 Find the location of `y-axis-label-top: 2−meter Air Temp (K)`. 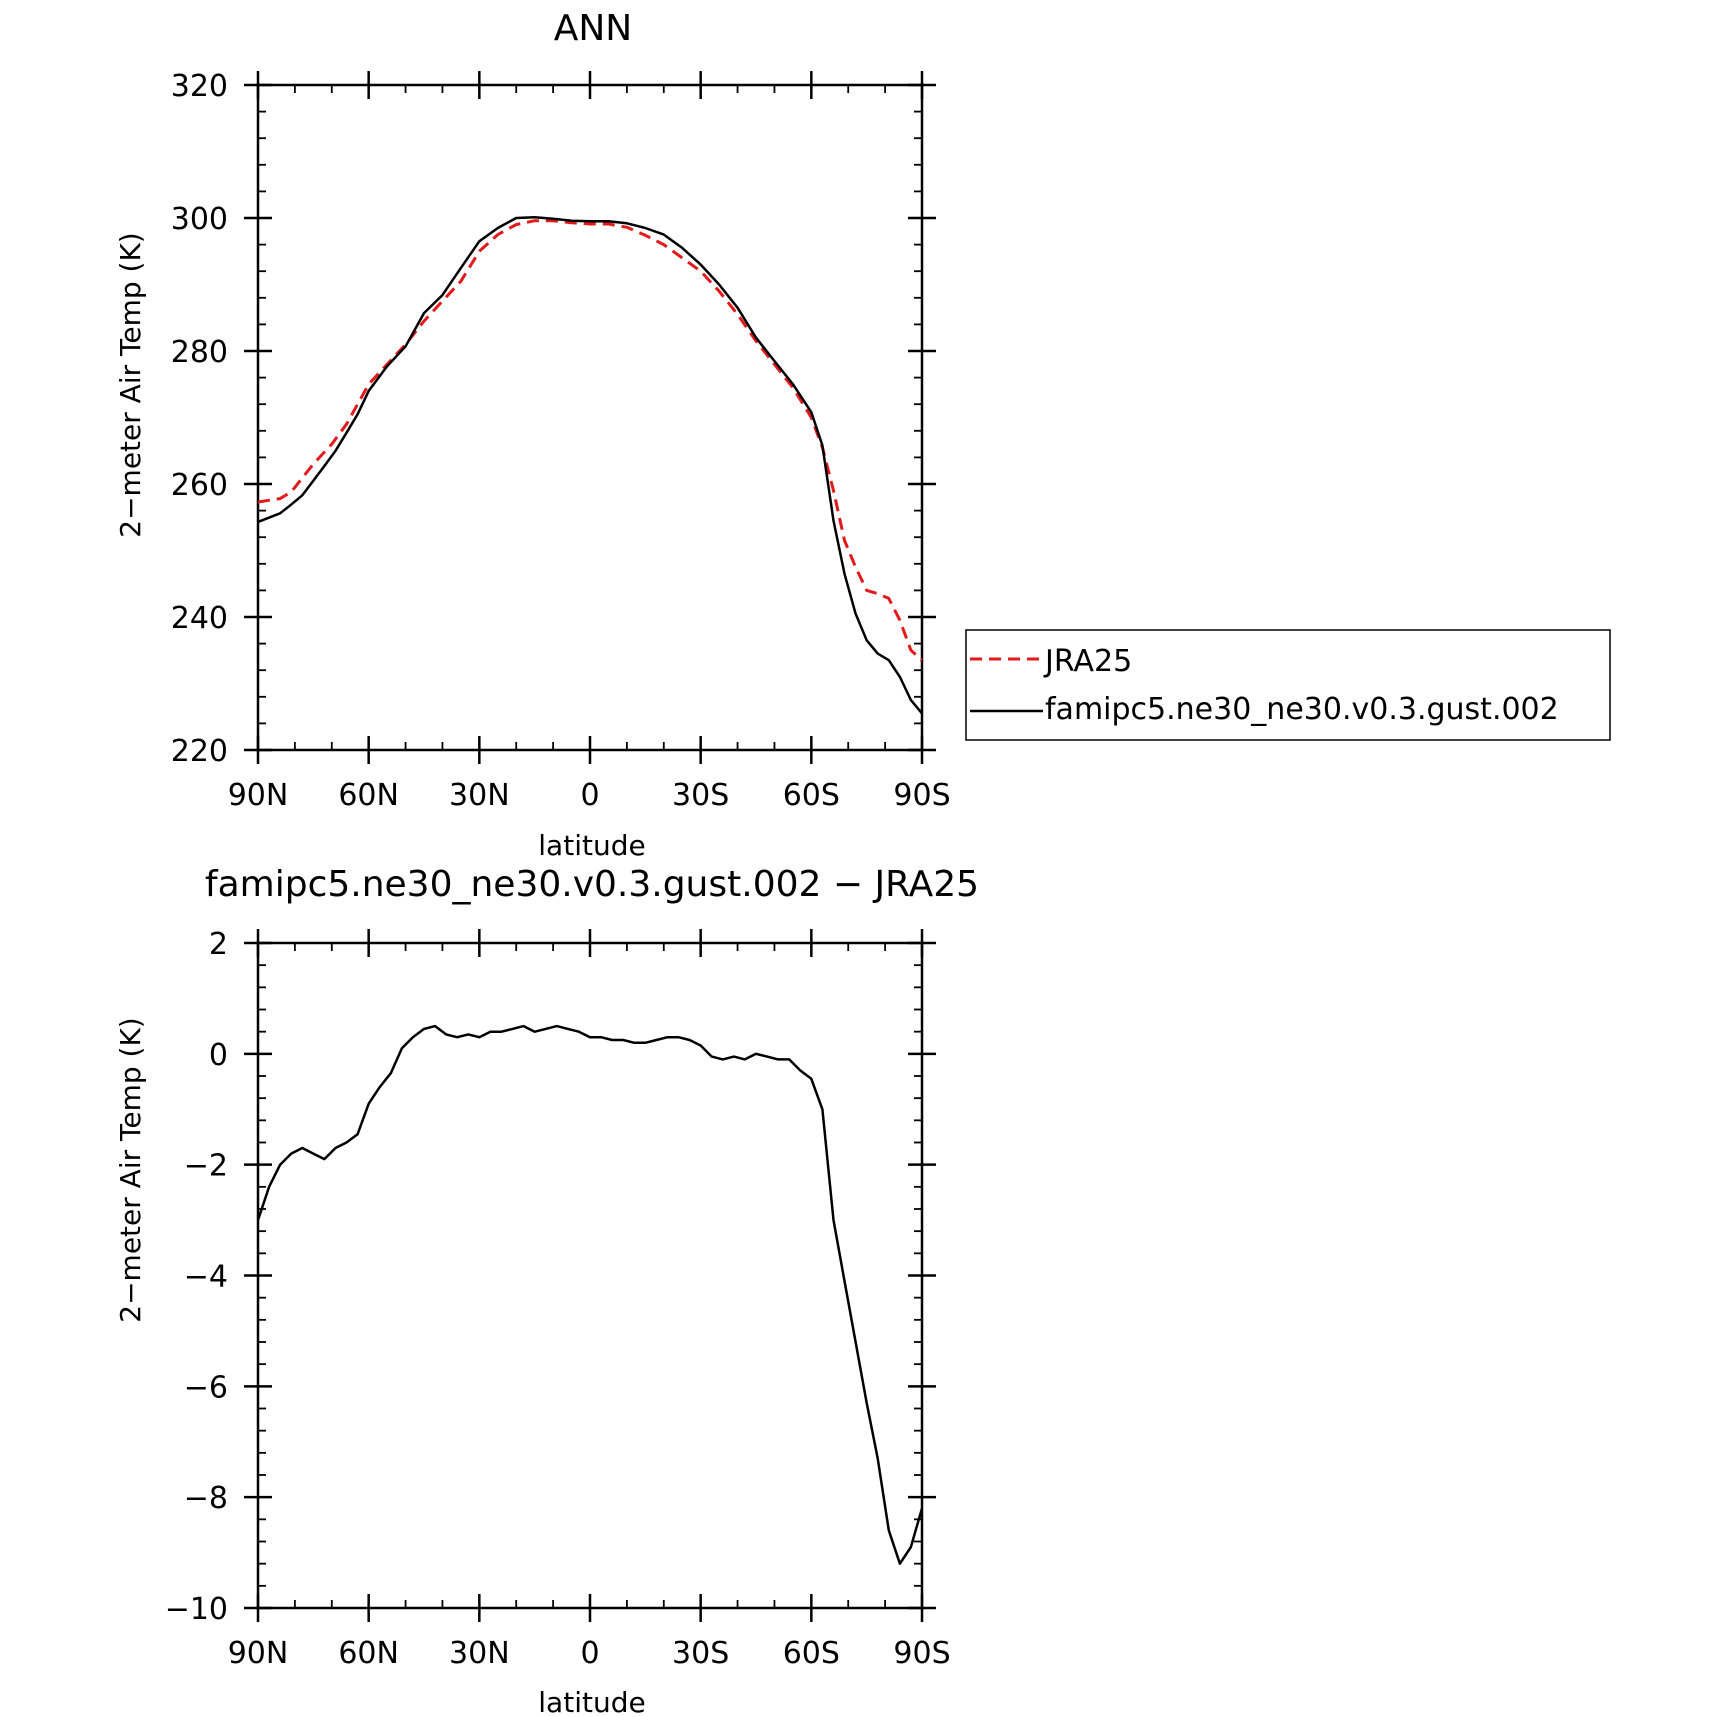

y-axis-label-top: 2−meter Air Temp (K) is located at coordinates (130, 384).